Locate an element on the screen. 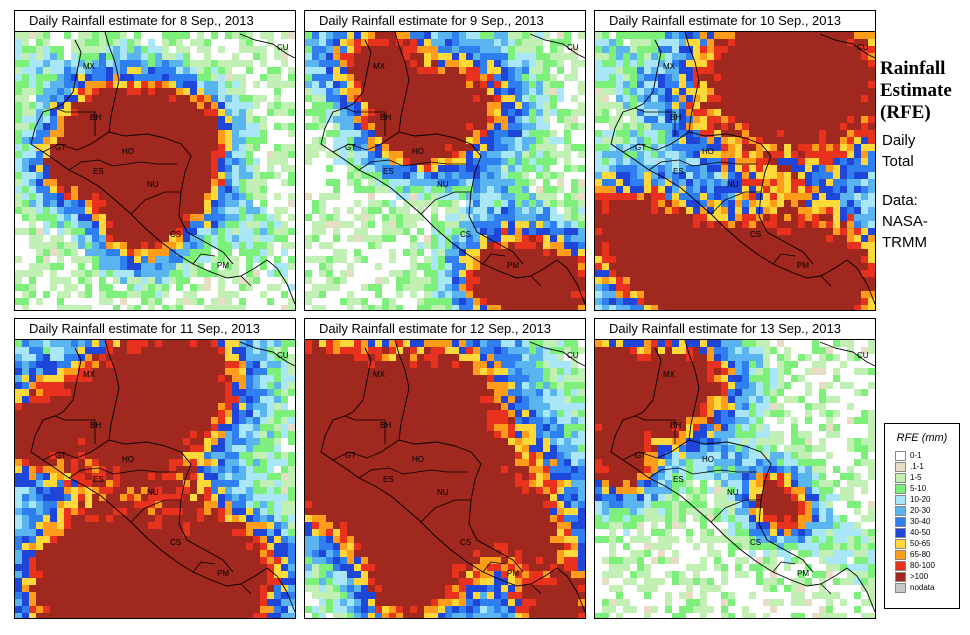 The width and height of the screenshot is (970, 635). legend-label: nodata is located at coordinates (922, 587).